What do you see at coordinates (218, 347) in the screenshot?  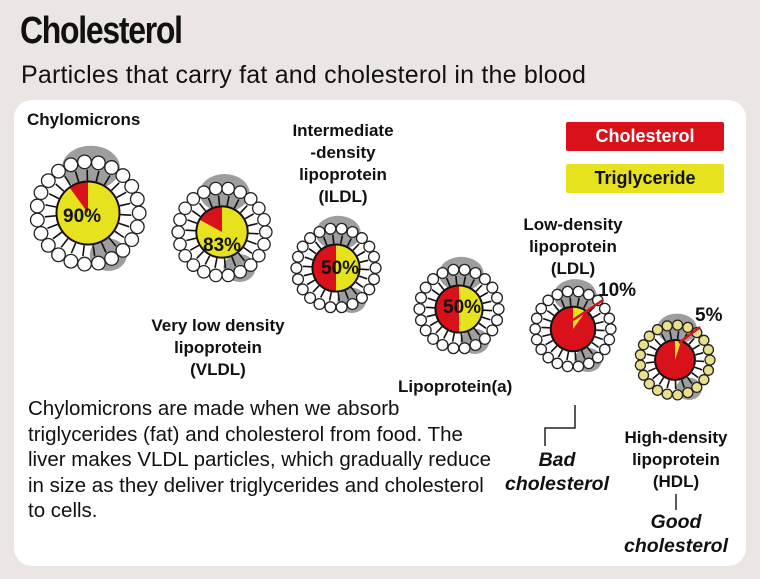 I see `vldl-label-line2: lipoprotein` at bounding box center [218, 347].